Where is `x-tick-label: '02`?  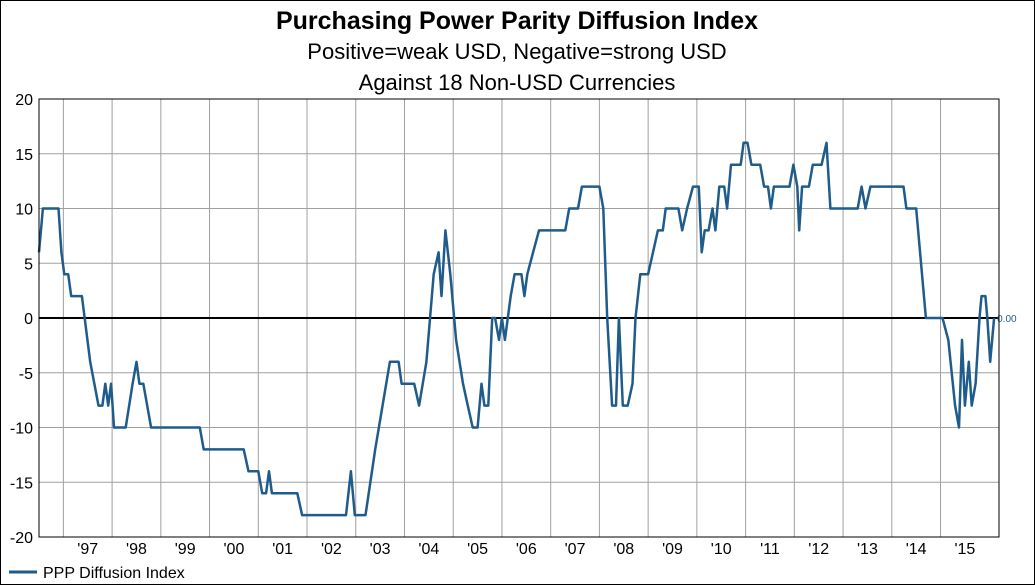 x-tick-label: '02 is located at coordinates (331, 549).